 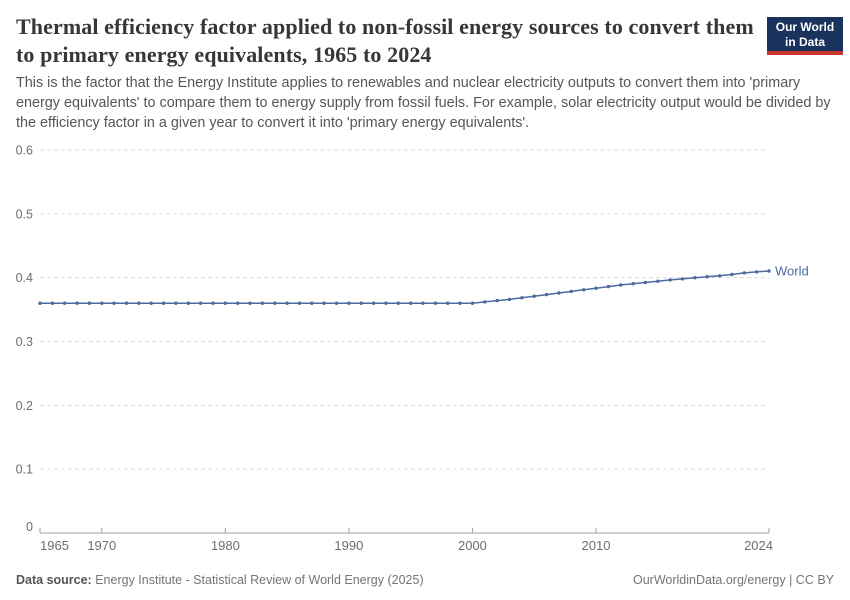 What do you see at coordinates (101, 545) in the screenshot?
I see `x-tick-label: 1970` at bounding box center [101, 545].